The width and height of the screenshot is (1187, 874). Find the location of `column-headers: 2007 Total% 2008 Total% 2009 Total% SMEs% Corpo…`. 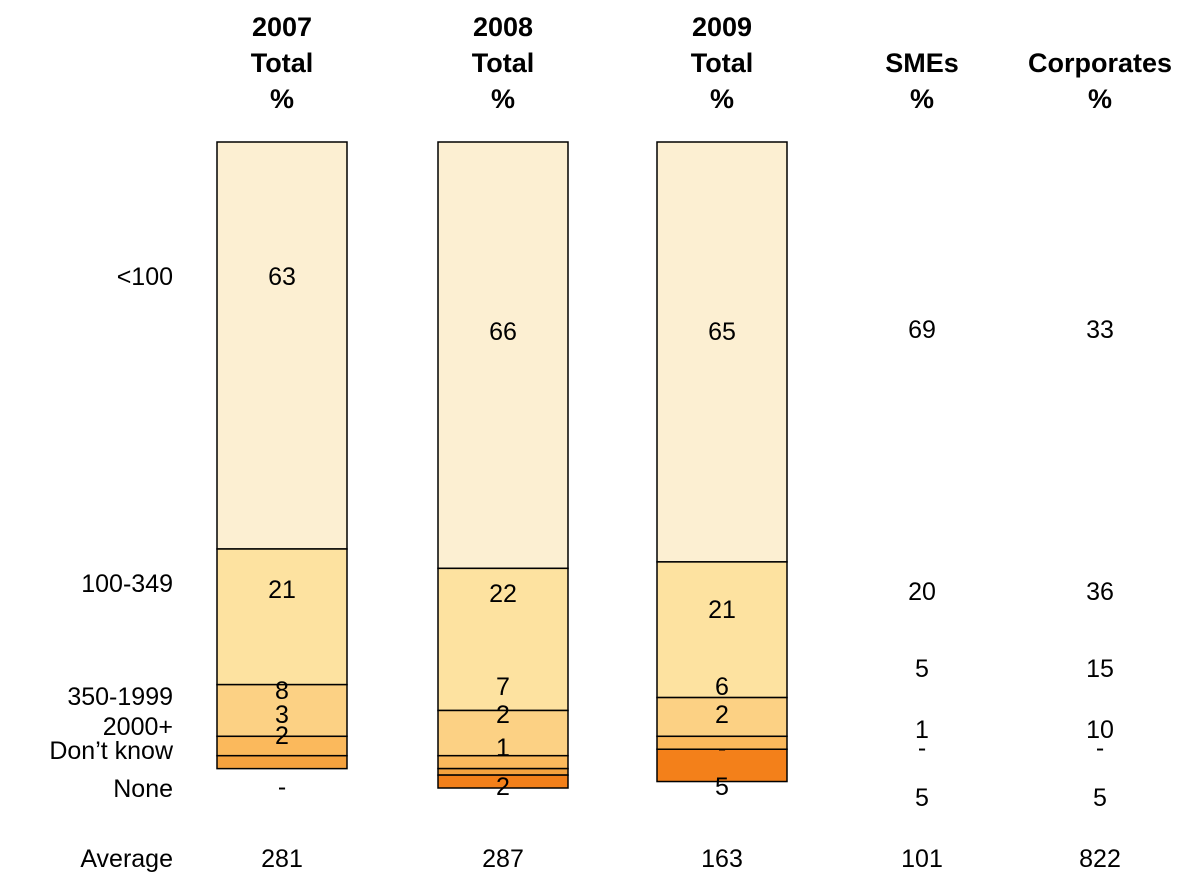

column-headers: 2007 Total% 2008 Total% 2009 Total% SMEs% Corpo… is located at coordinates (711, 63).